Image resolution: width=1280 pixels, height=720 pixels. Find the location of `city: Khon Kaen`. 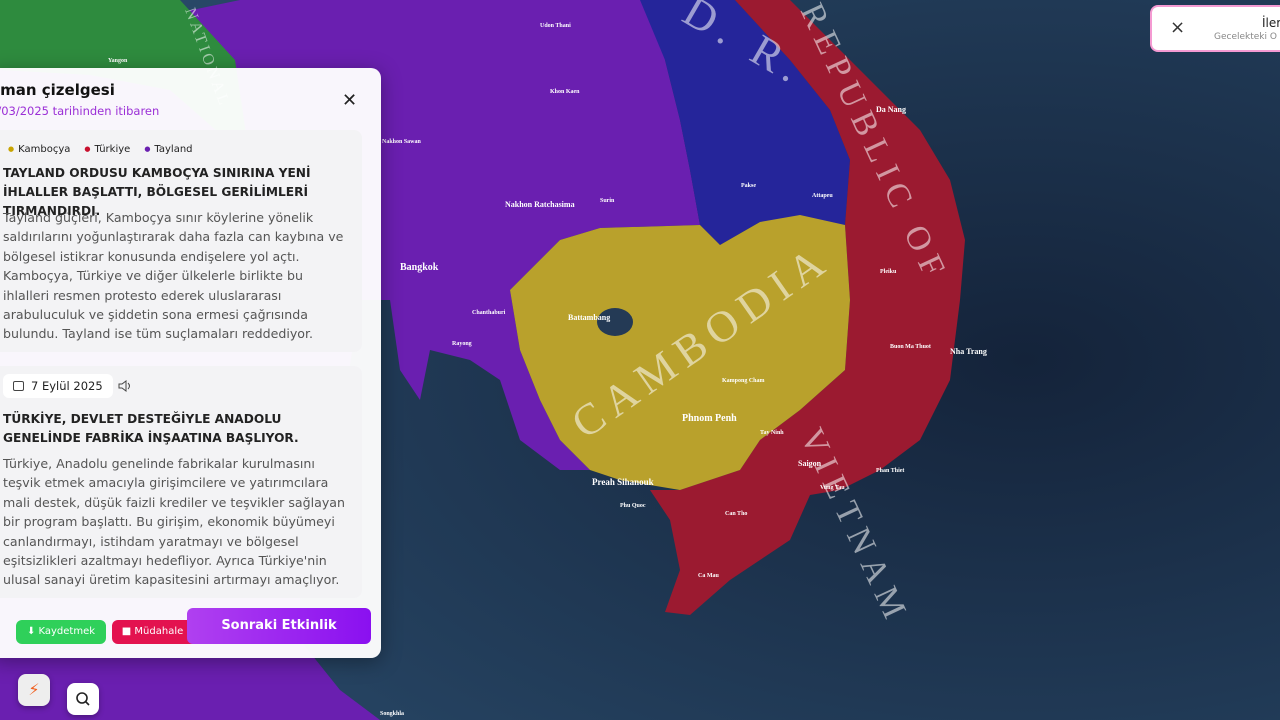

city: Khon Kaen is located at coordinates (565, 92).